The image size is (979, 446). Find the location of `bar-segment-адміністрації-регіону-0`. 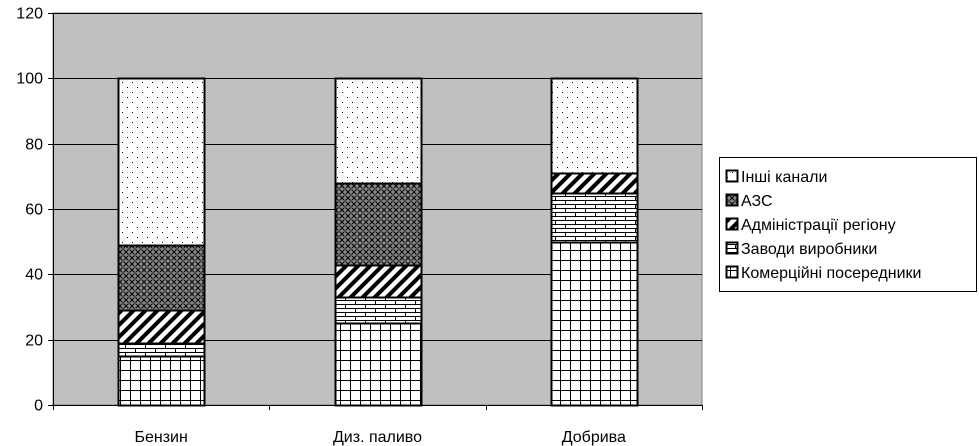

bar-segment-адміністрації-регіону-0 is located at coordinates (161, 327).